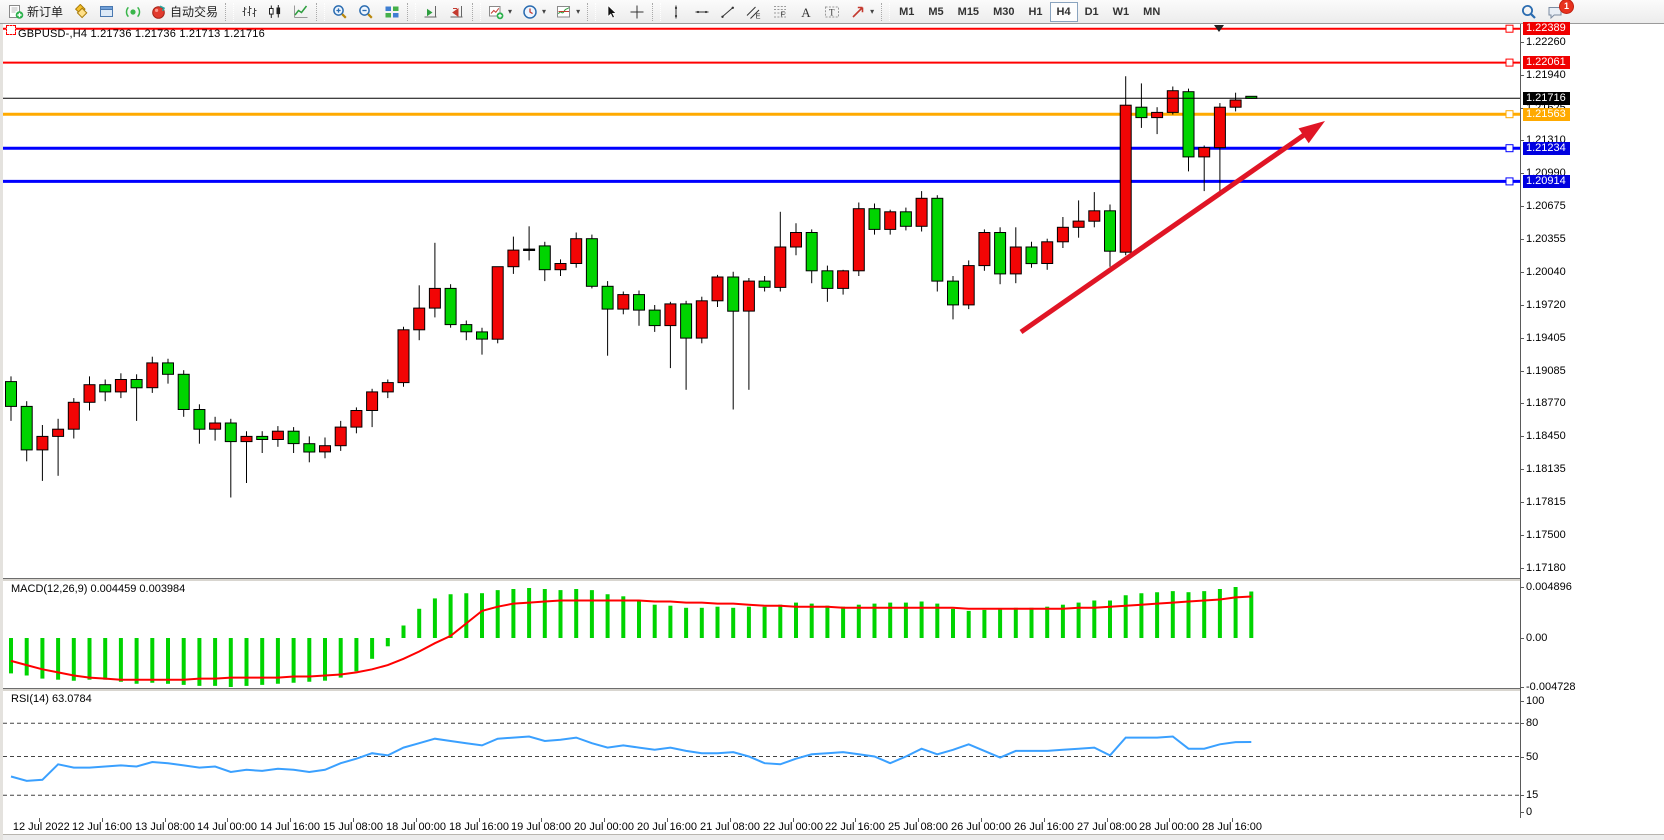  What do you see at coordinates (754, 12) in the screenshot?
I see `equidistant-channel-tool-button: E` at bounding box center [754, 12].